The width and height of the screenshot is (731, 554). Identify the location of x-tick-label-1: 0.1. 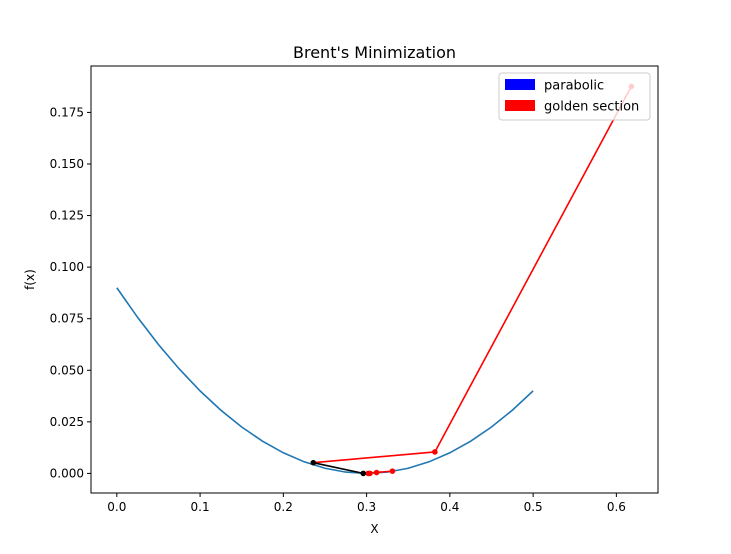
(200, 507).